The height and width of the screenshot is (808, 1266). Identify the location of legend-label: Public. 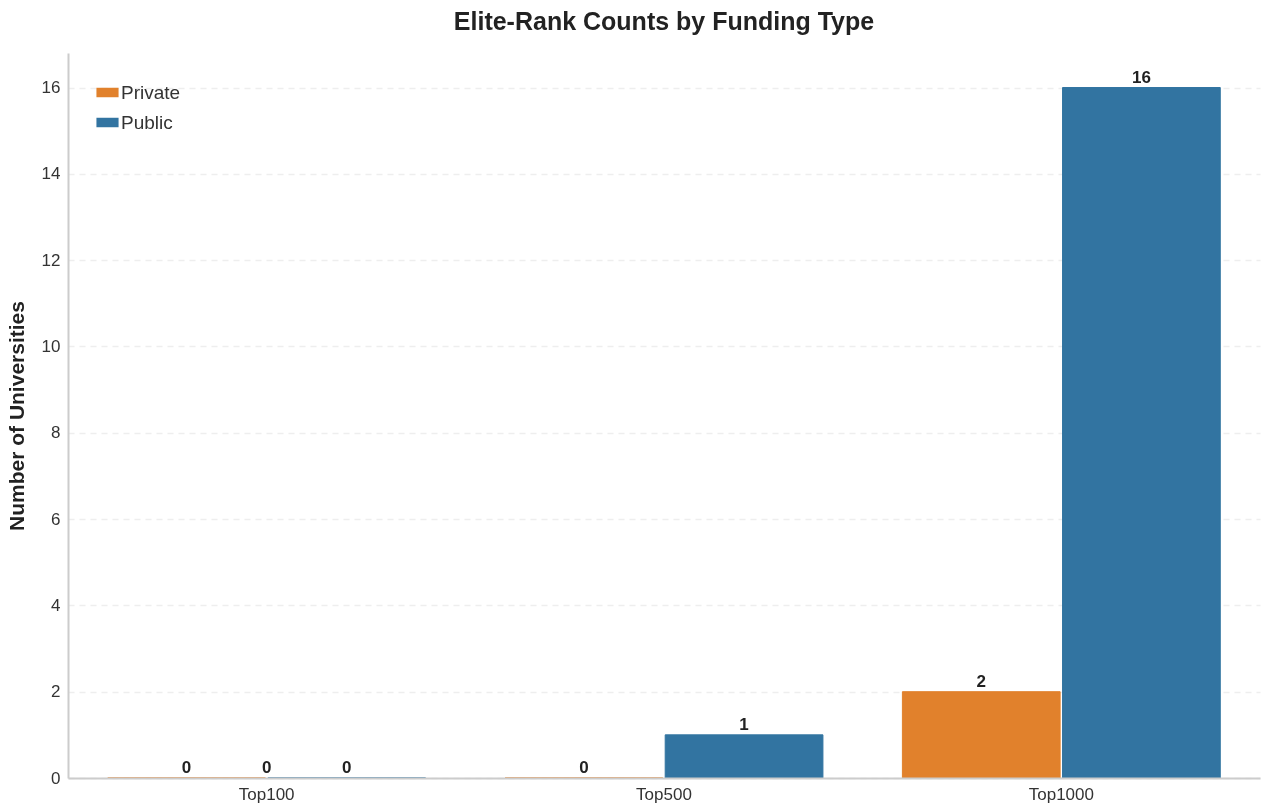
(147, 122).